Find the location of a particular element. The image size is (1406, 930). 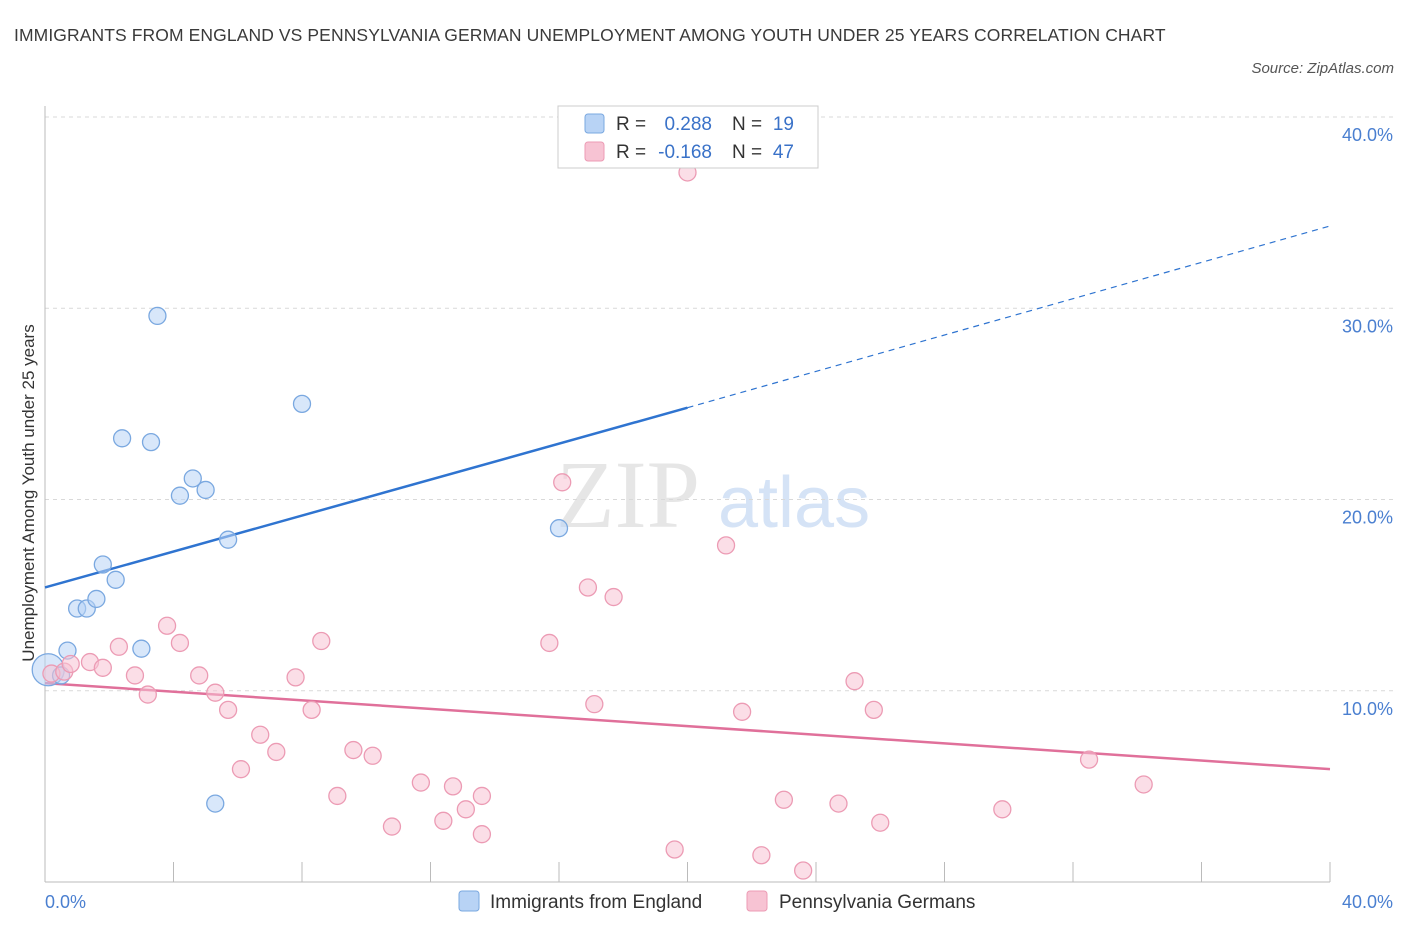

watermark-atlas: atlas is located at coordinates (794, 503).